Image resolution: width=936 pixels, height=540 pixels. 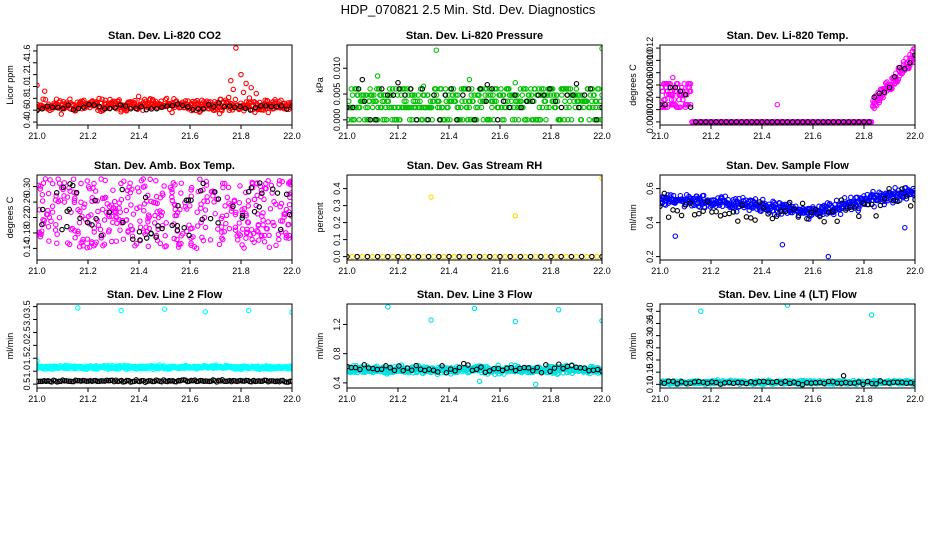 What do you see at coordinates (27, 233) in the screenshot?
I see `y-tick-label: 0.18` at bounding box center [27, 233].